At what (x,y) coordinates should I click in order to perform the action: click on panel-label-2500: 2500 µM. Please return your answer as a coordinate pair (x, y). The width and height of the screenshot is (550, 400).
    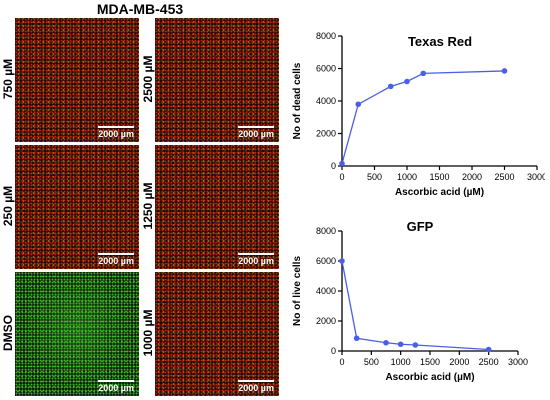
    Looking at the image, I should click on (148, 79).